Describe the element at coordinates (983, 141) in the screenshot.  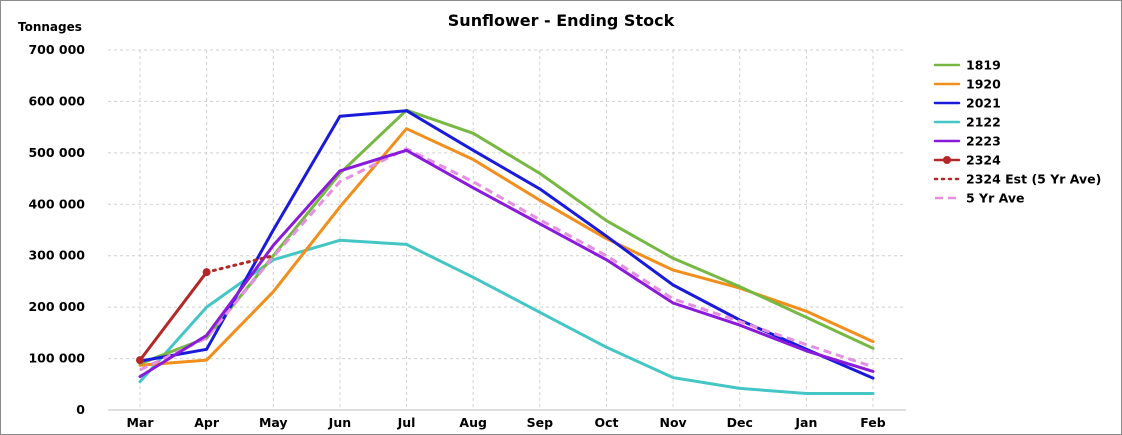
I see `legend-label: 2223` at that location.